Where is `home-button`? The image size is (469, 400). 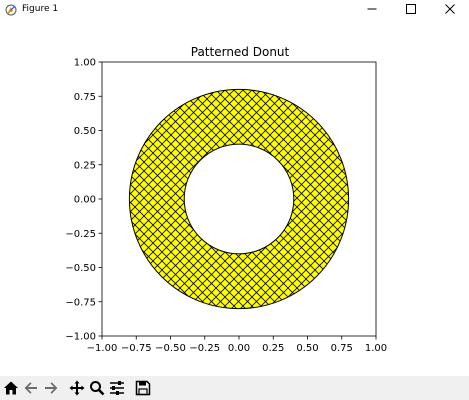 home-button is located at coordinates (11, 388).